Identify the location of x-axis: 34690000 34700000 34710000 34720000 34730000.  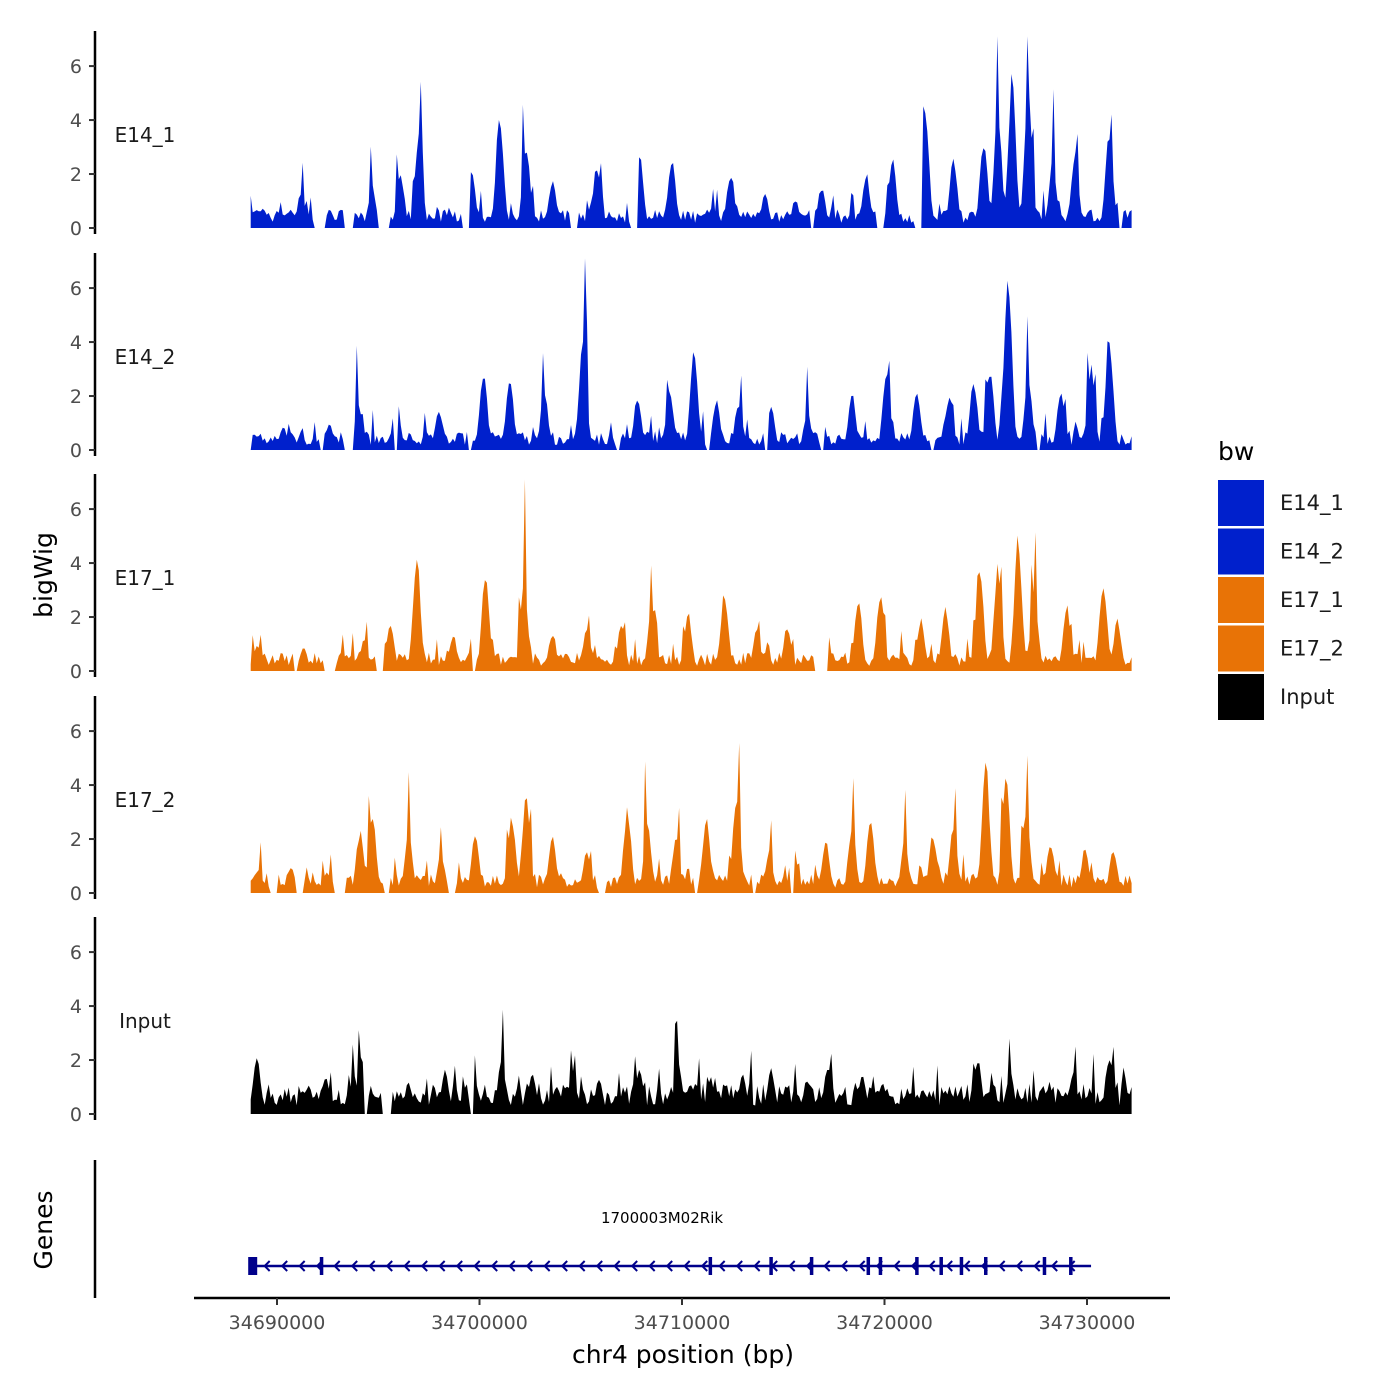
(682, 1315).